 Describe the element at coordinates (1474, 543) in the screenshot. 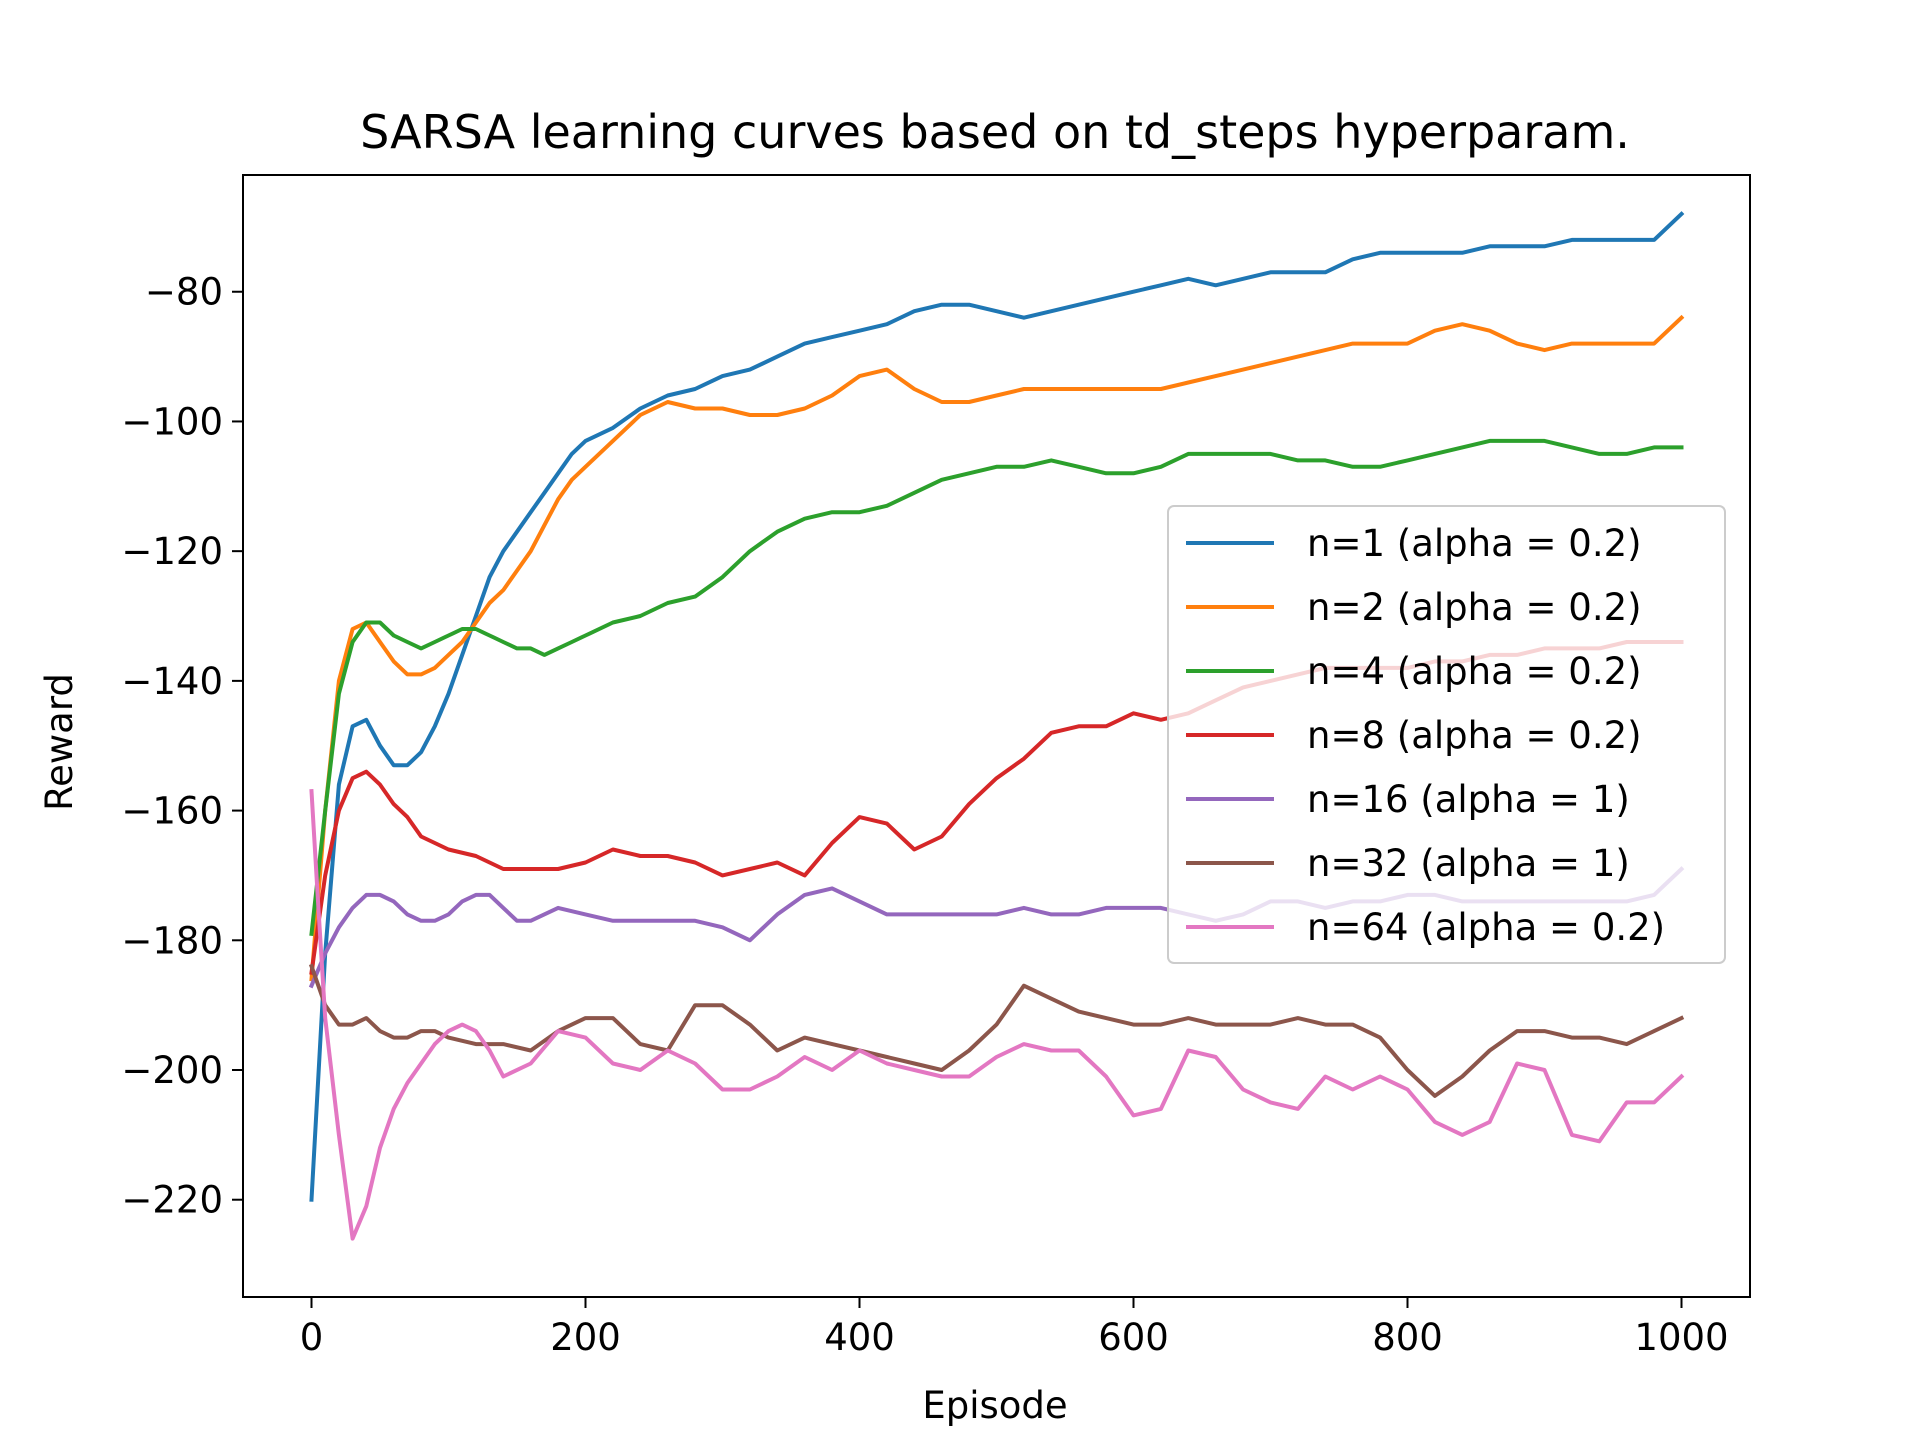

I see `legend-label: n=1 (alpha = 0.2)` at that location.